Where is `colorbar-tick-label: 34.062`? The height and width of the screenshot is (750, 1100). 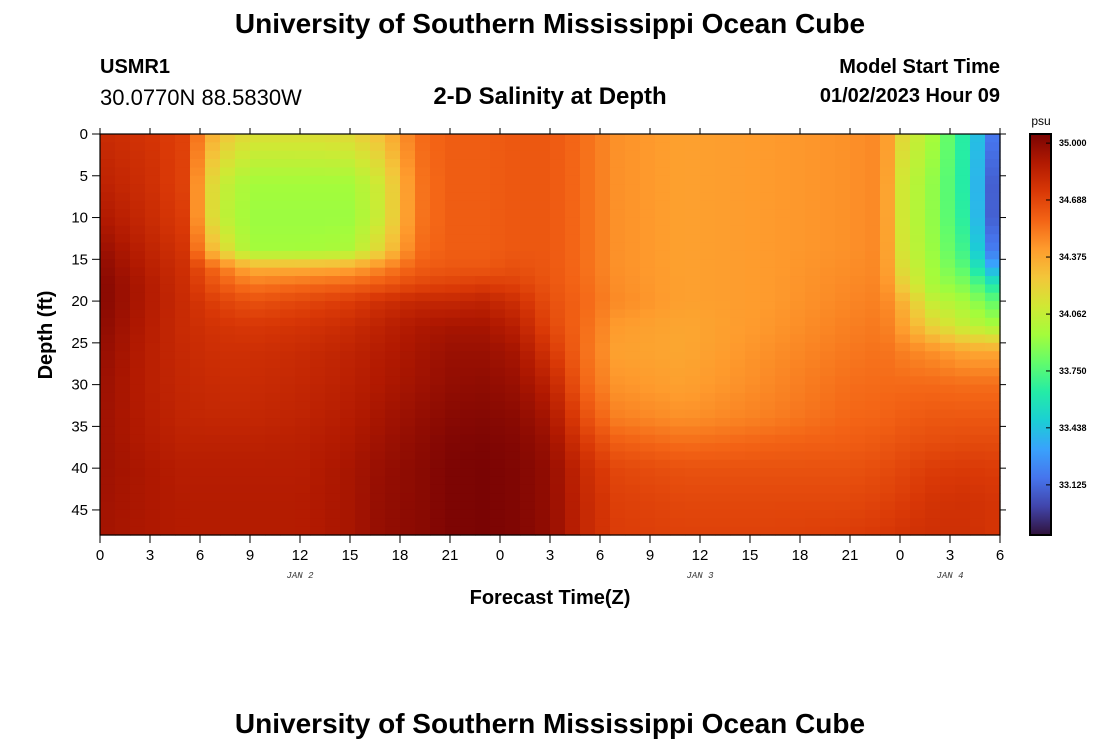 colorbar-tick-label: 34.062 is located at coordinates (1073, 314).